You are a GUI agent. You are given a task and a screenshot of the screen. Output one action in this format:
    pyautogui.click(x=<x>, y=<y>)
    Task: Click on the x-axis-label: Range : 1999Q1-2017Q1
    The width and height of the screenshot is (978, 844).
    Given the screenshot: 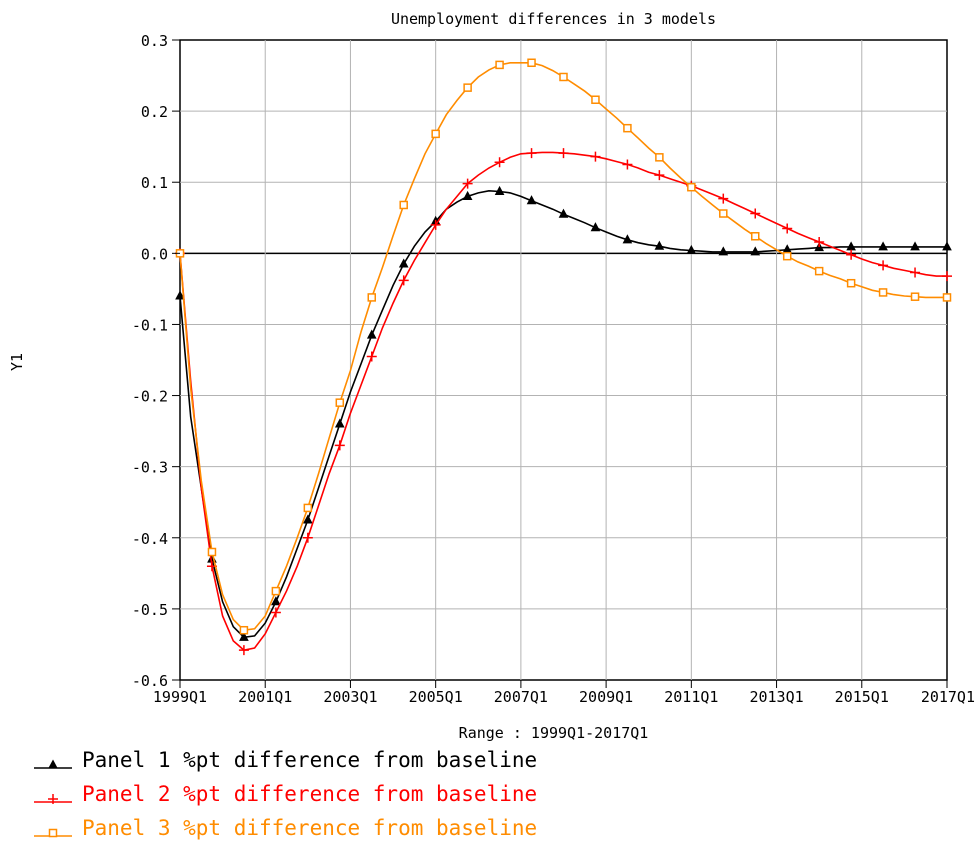 What is the action you would take?
    pyautogui.click(x=554, y=733)
    